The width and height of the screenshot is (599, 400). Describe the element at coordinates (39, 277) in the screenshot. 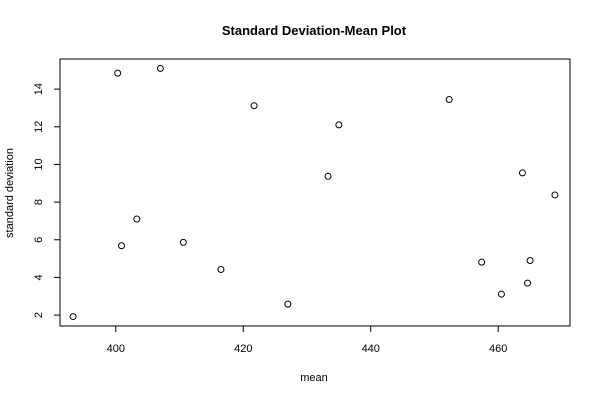

I see `y-tick-label: 4` at that location.